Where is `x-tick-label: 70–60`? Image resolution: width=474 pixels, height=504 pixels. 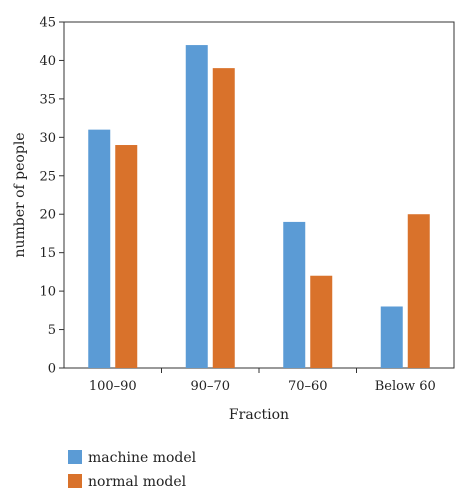
x-tick-label: 70–60 is located at coordinates (308, 386).